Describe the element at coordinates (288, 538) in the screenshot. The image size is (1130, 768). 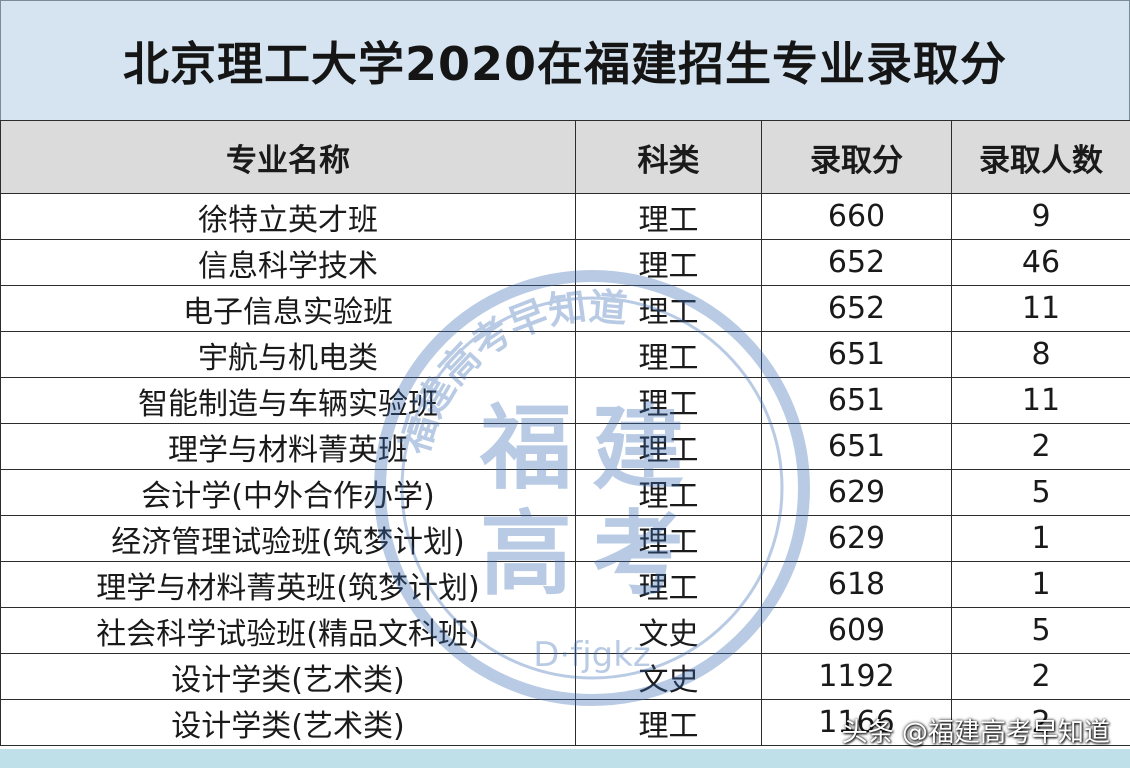
I see `cell-major: 经济管理试验班(筑梦计划)` at that location.